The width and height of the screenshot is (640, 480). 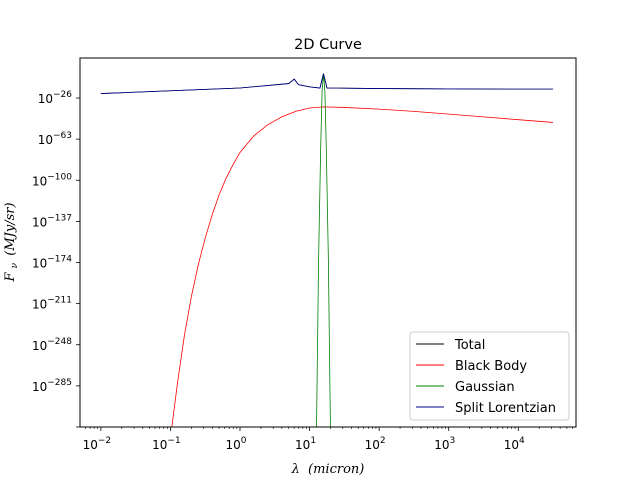 I want to click on x-axis-label: λ (micron), so click(x=328, y=469).